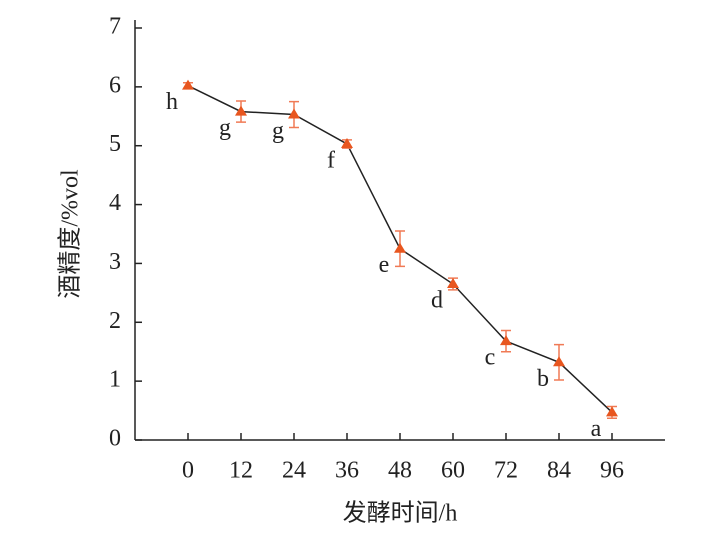 This screenshot has height=550, width=712. Describe the element at coordinates (559, 471) in the screenshot. I see `x-tick-label: 84` at that location.